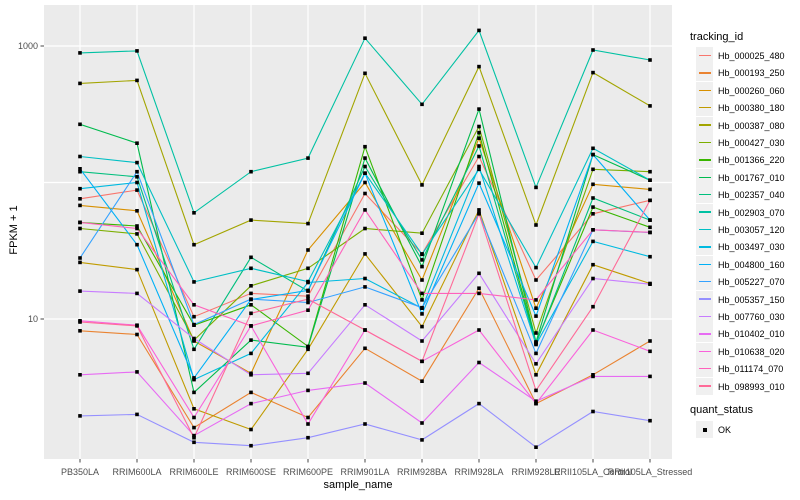 The height and width of the screenshot is (500, 800). What do you see at coordinates (308, 472) in the screenshot?
I see `x-tick-label: RRIM600PE` at bounding box center [308, 472].